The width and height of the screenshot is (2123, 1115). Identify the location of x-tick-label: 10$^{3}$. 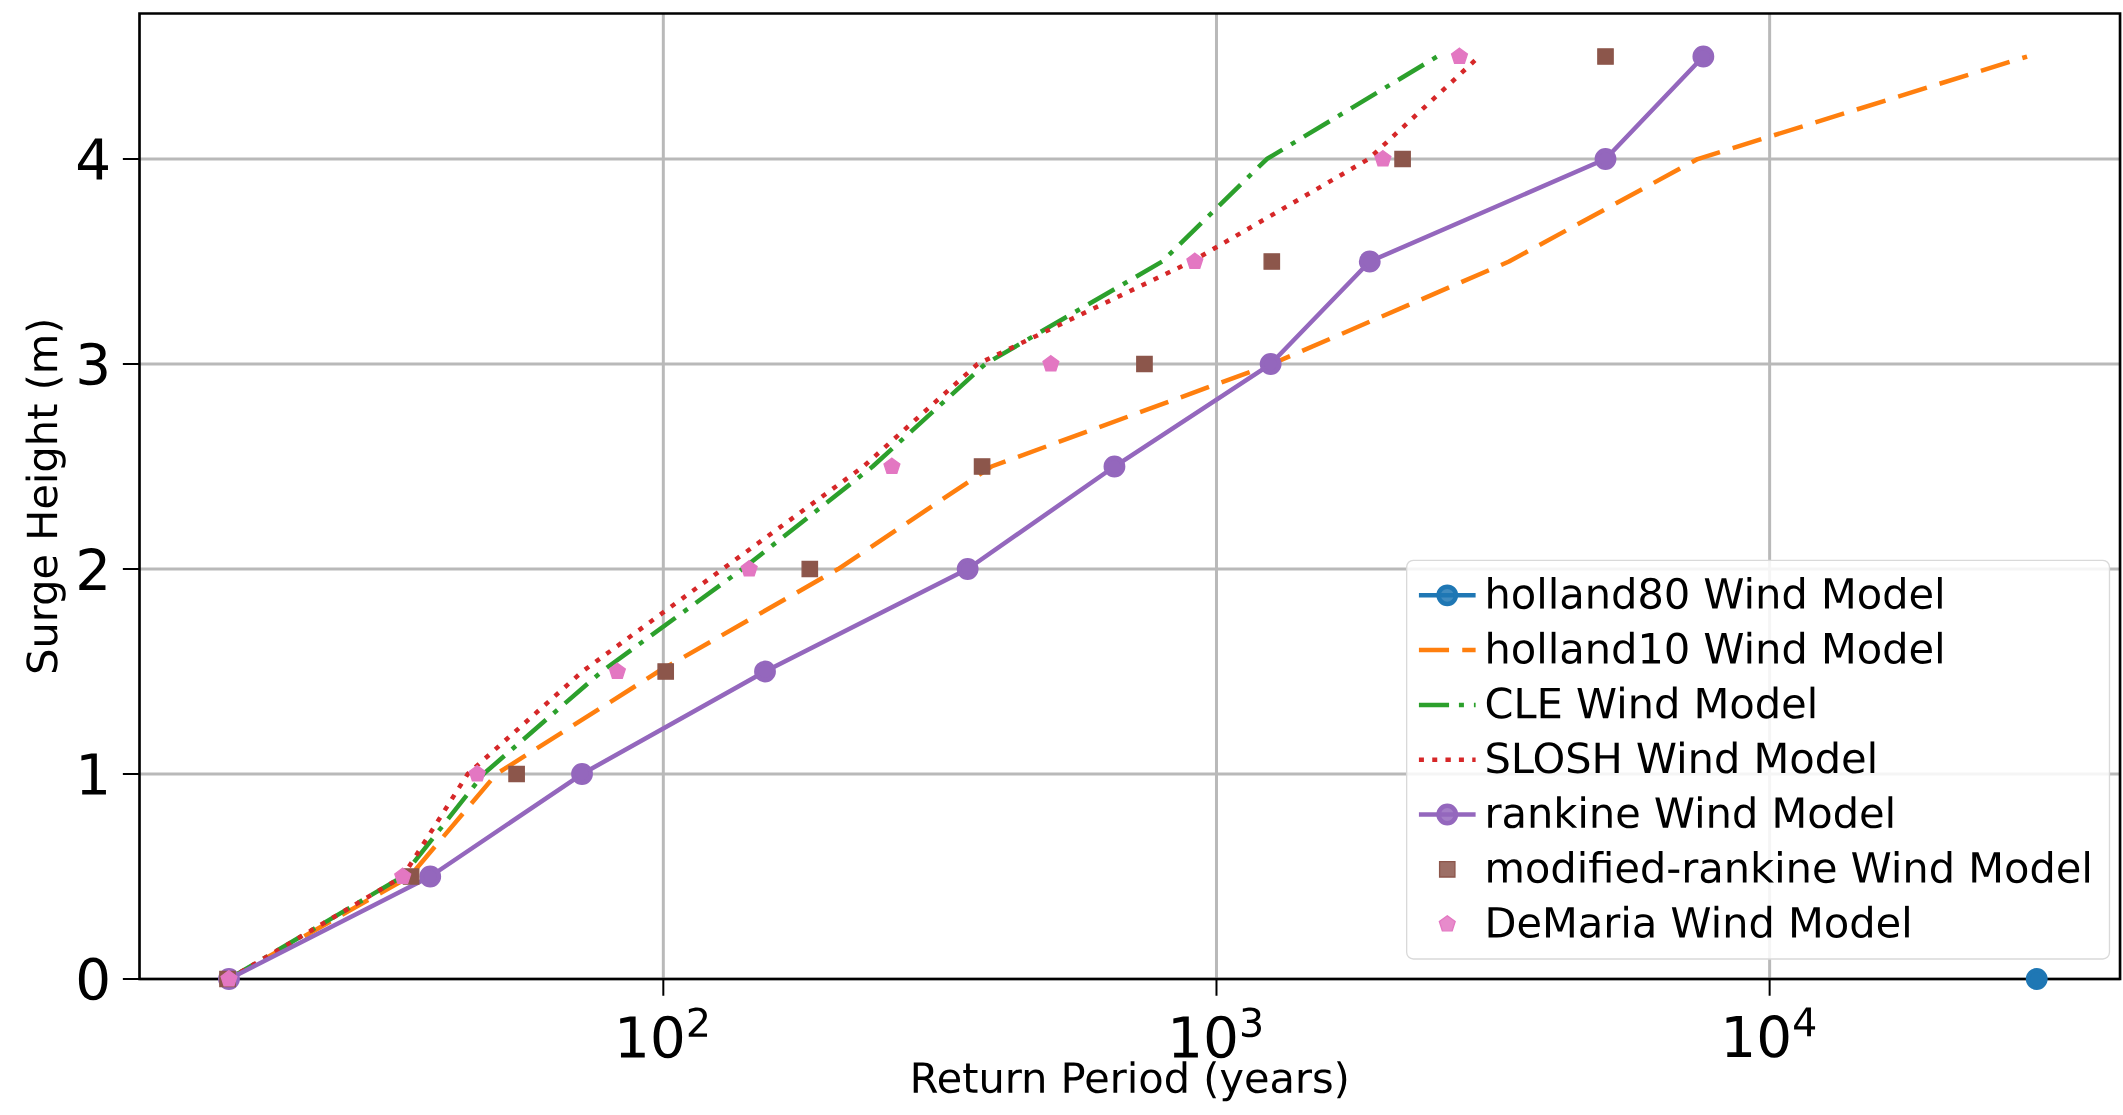
(1217, 1033).